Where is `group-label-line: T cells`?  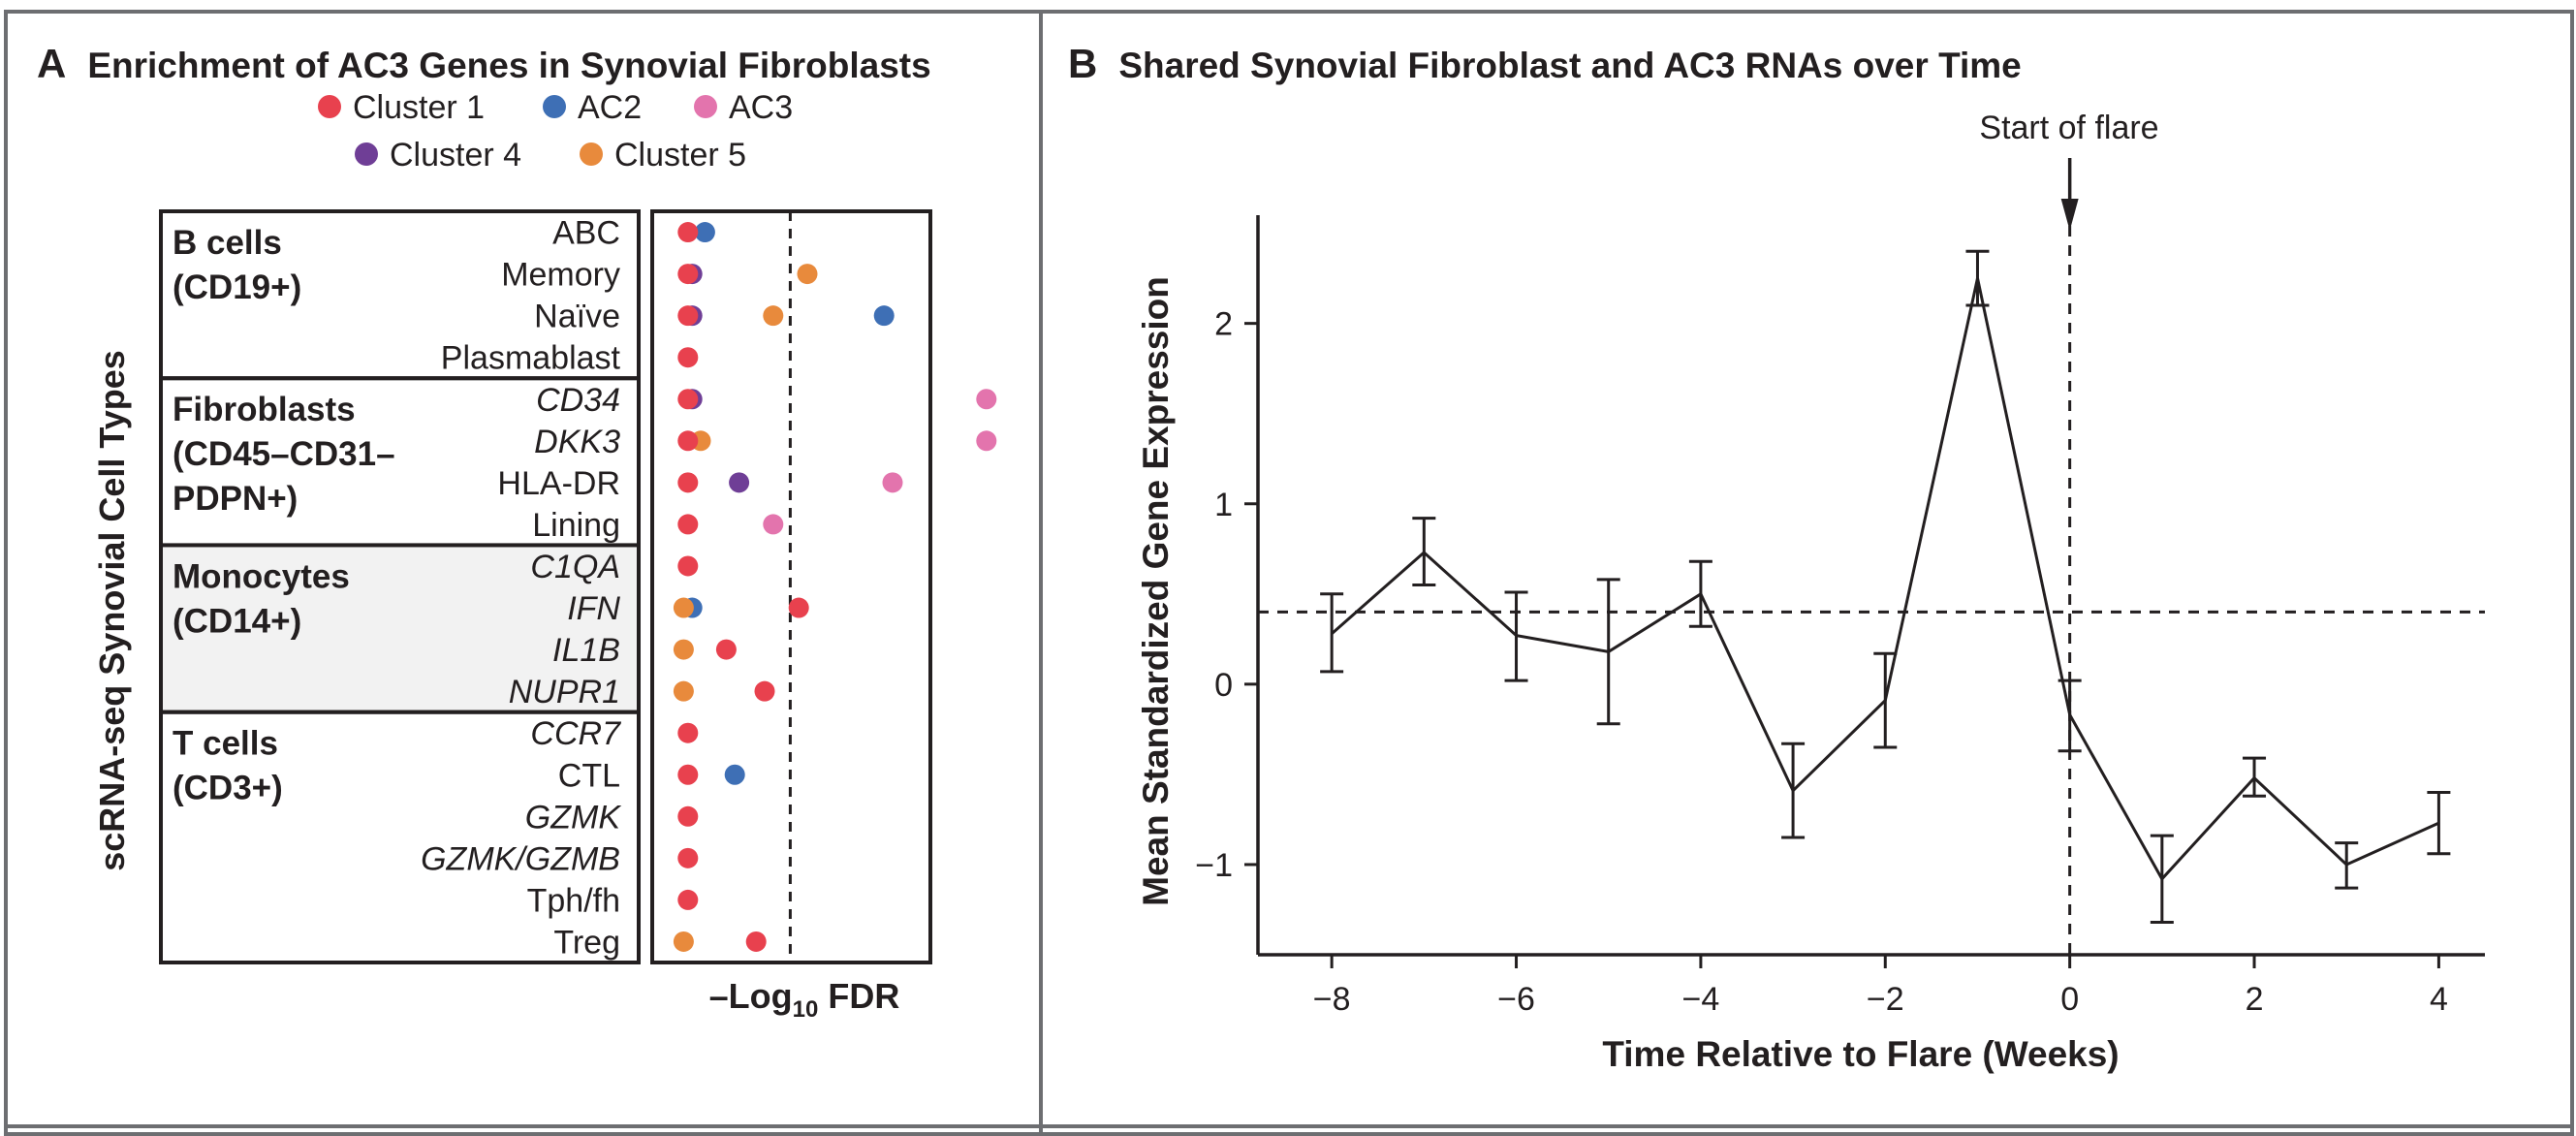
group-label-line: T cells is located at coordinates (225, 744).